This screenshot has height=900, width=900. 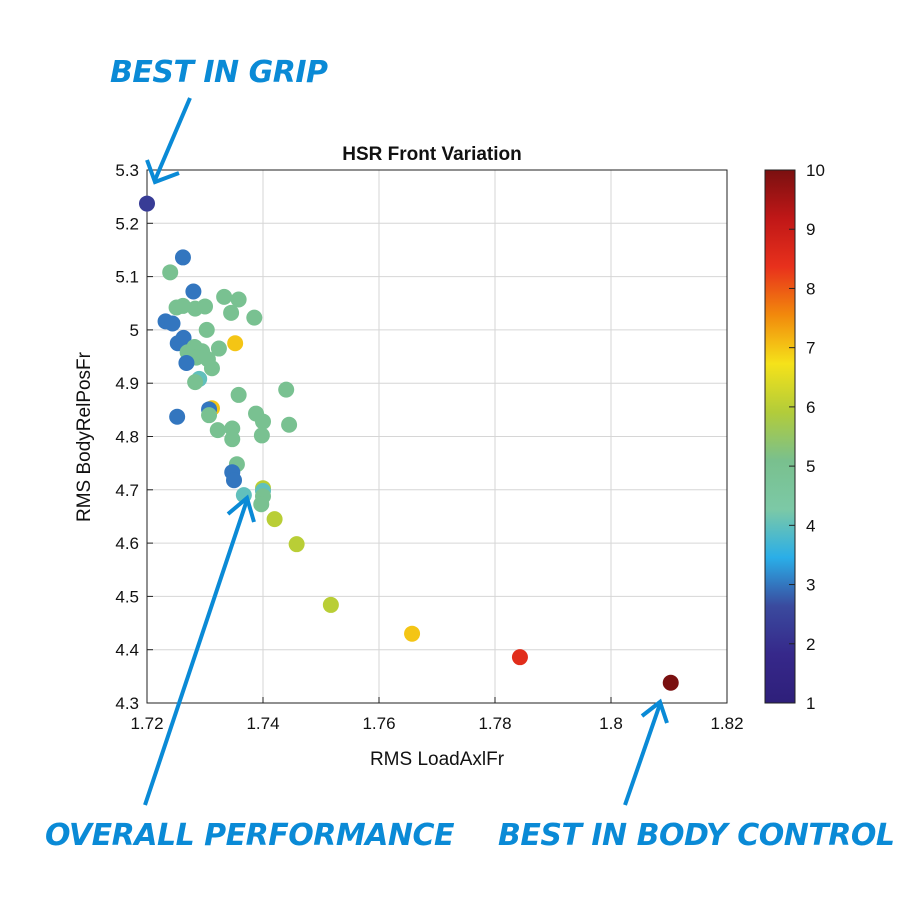 What do you see at coordinates (84, 436) in the screenshot?
I see `y-axis-label: RMS BodyRelPosFr` at bounding box center [84, 436].